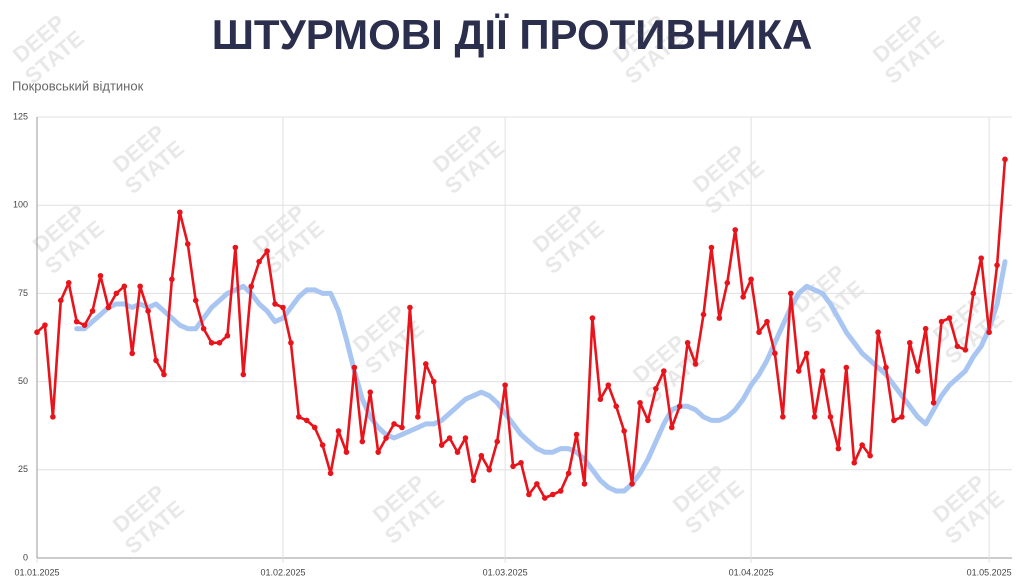 The image size is (1024, 585). I want to click on chart-subtitle: Покровський відтинок, so click(78, 85).